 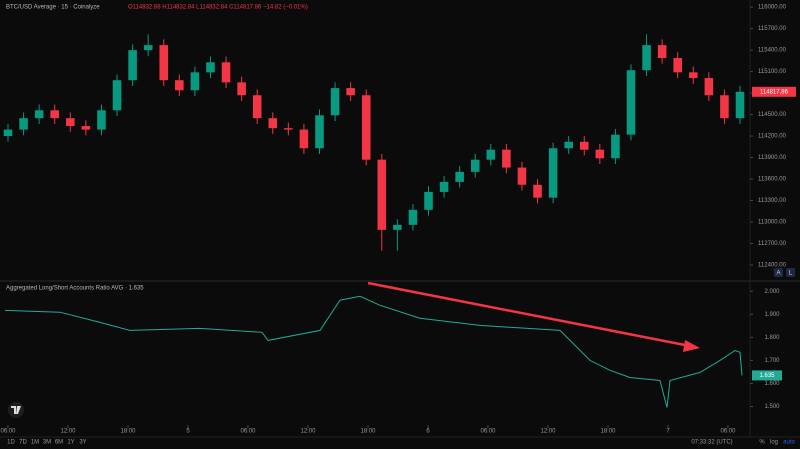 What do you see at coordinates (772, 338) in the screenshot?
I see `y-tick-label: 1.800` at bounding box center [772, 338].